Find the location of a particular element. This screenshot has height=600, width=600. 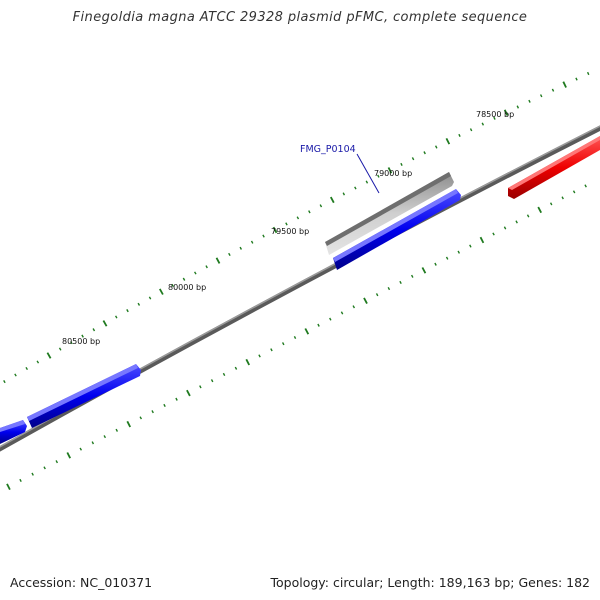

position-label-79000: 79000 bp is located at coordinates (393, 173).